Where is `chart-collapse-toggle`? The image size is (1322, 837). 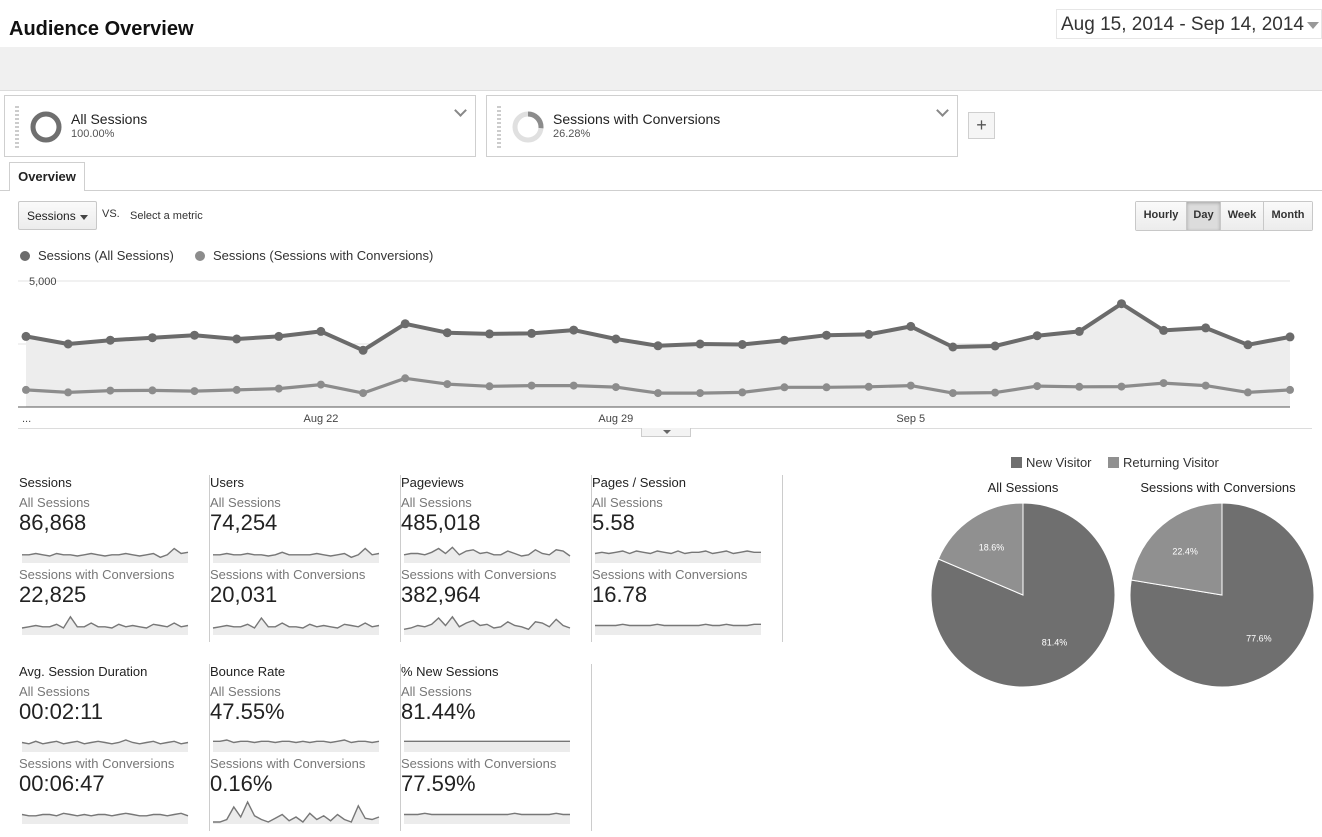
chart-collapse-toggle is located at coordinates (666, 432).